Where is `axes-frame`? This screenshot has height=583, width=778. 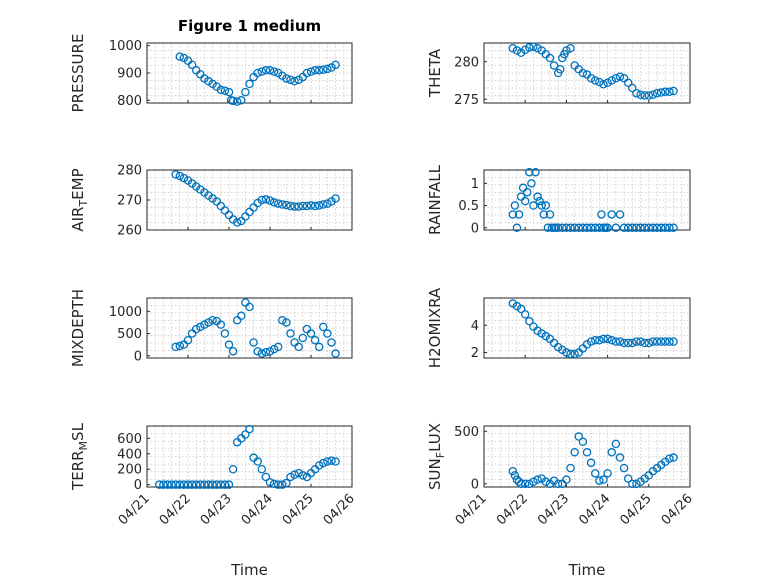 axes-frame is located at coordinates (249, 328).